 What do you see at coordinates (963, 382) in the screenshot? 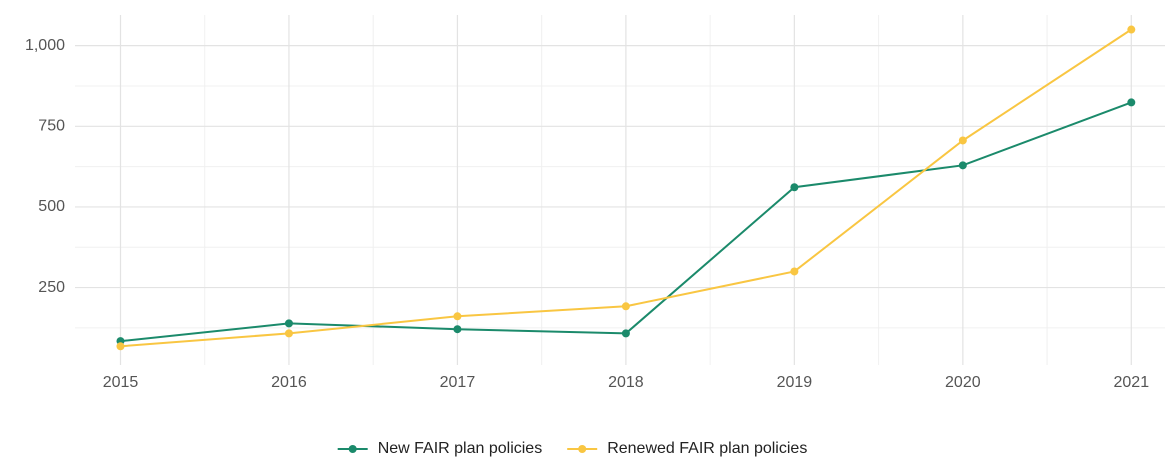
I see `x-tick-label: 2020` at bounding box center [963, 382].